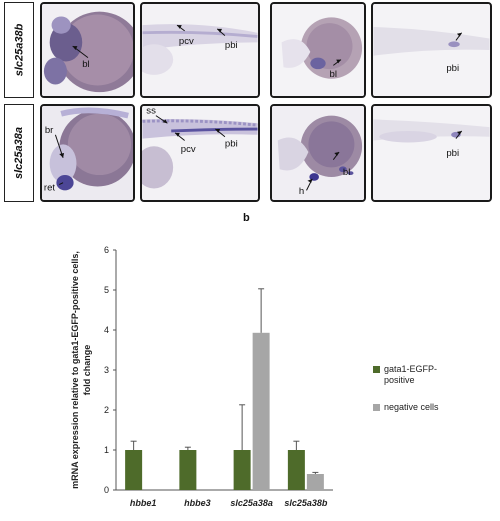 This screenshot has width=500, height=521. I want to click on panel-label-b: b, so click(246, 218).